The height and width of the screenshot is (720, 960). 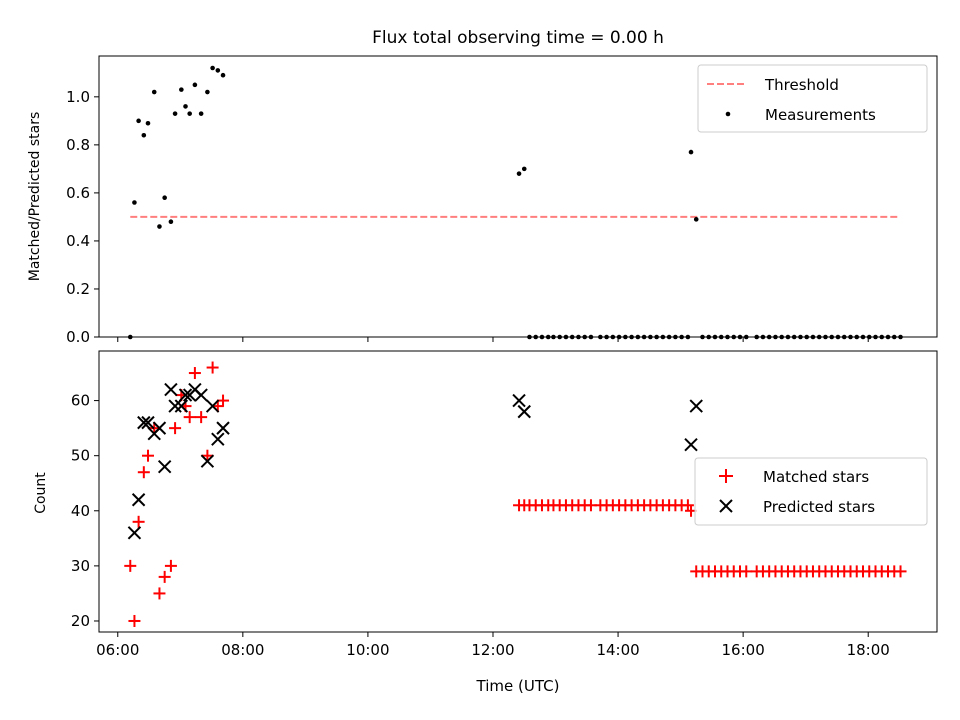 What do you see at coordinates (518, 686) in the screenshot?
I see `star-count-x-axis-label: Time (UTC)` at bounding box center [518, 686].